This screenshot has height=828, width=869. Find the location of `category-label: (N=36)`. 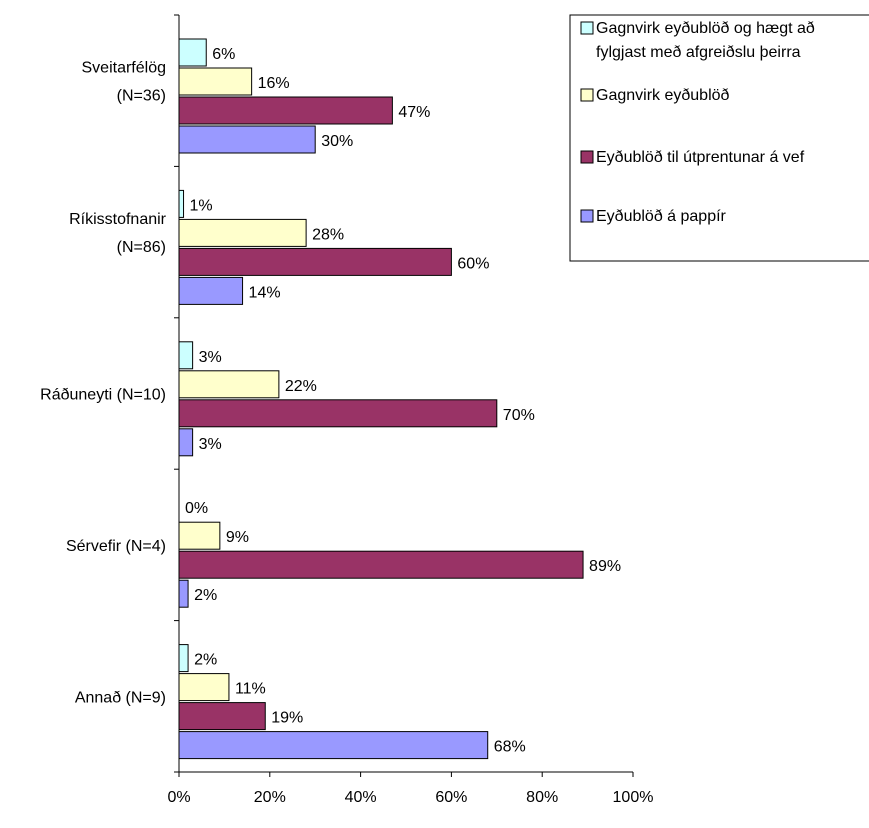

category-label: (N=36) is located at coordinates (141, 96).